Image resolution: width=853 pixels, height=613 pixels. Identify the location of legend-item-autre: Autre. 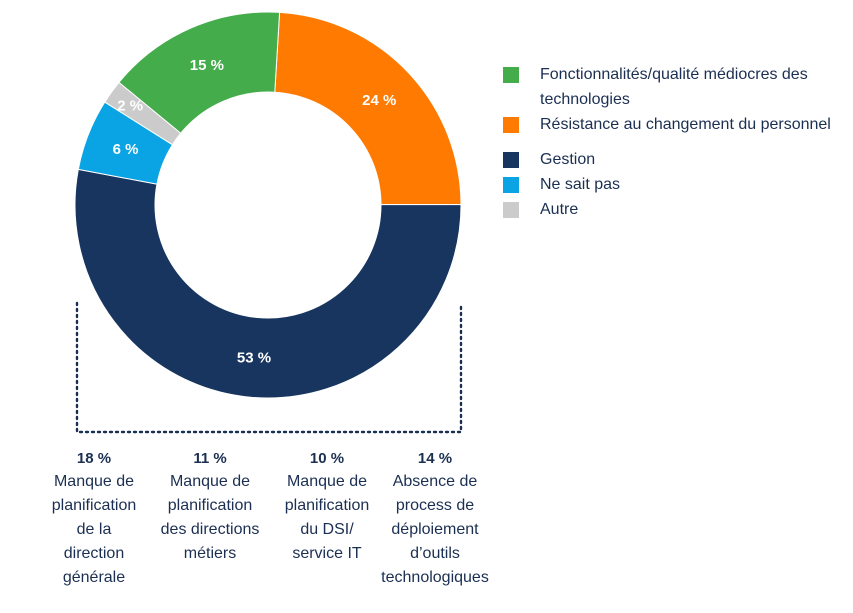
(675, 209).